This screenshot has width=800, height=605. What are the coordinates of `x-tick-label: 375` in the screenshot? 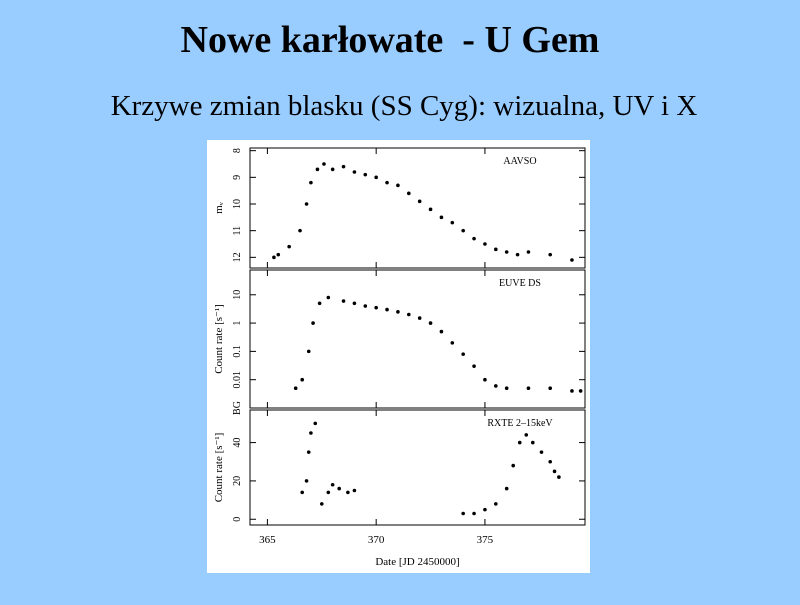 It's located at (485, 540).